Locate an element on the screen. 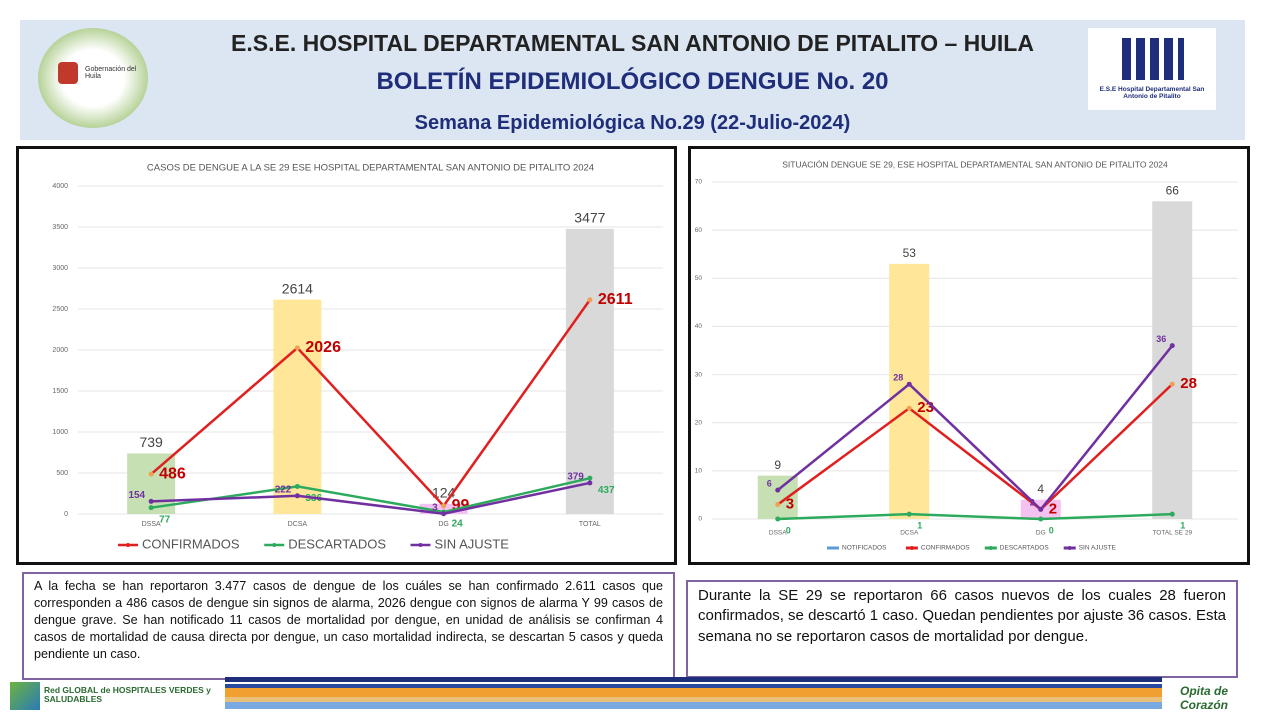  data-label: 36 is located at coordinates (1161, 339).